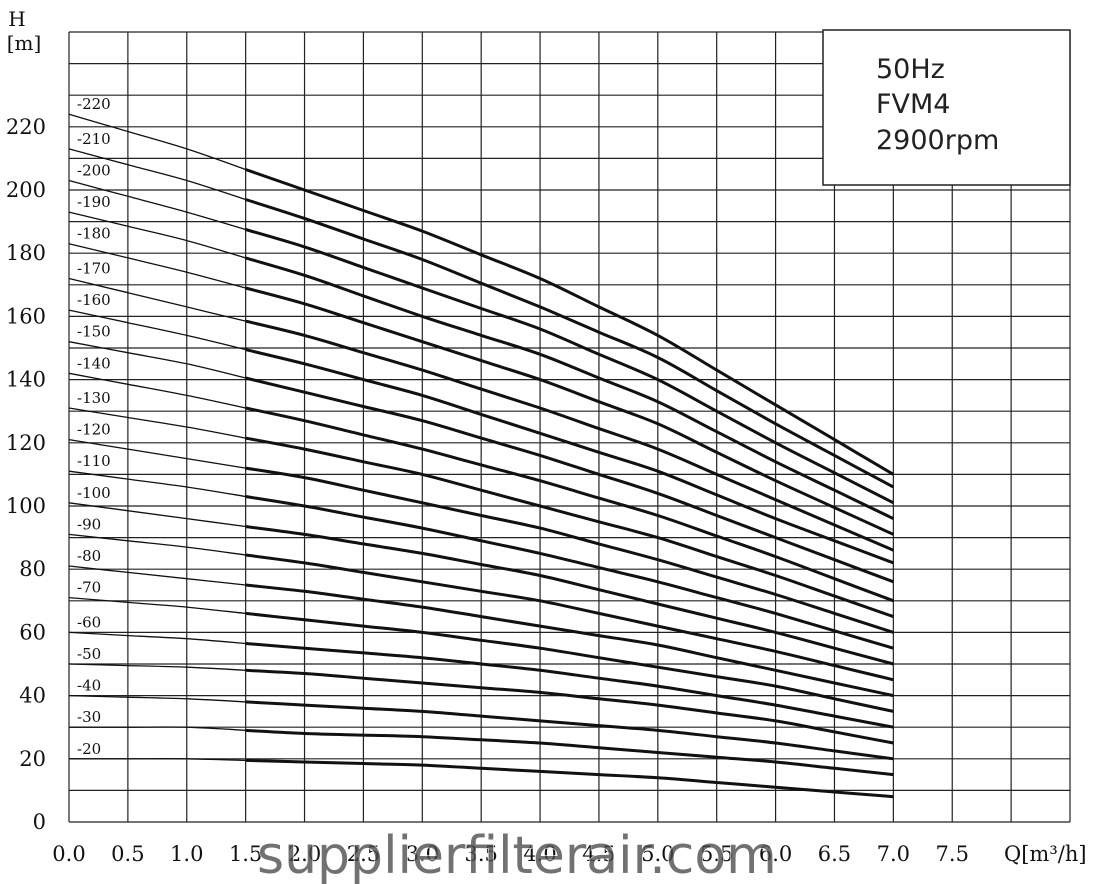 This screenshot has width=1094, height=884. I want to click on curve-label: -40, so click(89, 686).